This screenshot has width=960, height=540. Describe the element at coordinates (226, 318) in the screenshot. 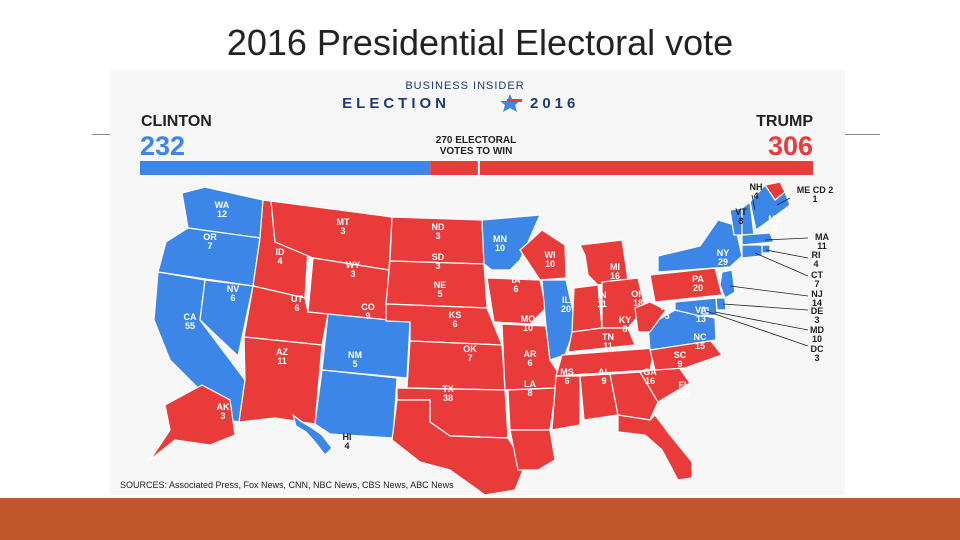

I see `state-shape-nv` at that location.